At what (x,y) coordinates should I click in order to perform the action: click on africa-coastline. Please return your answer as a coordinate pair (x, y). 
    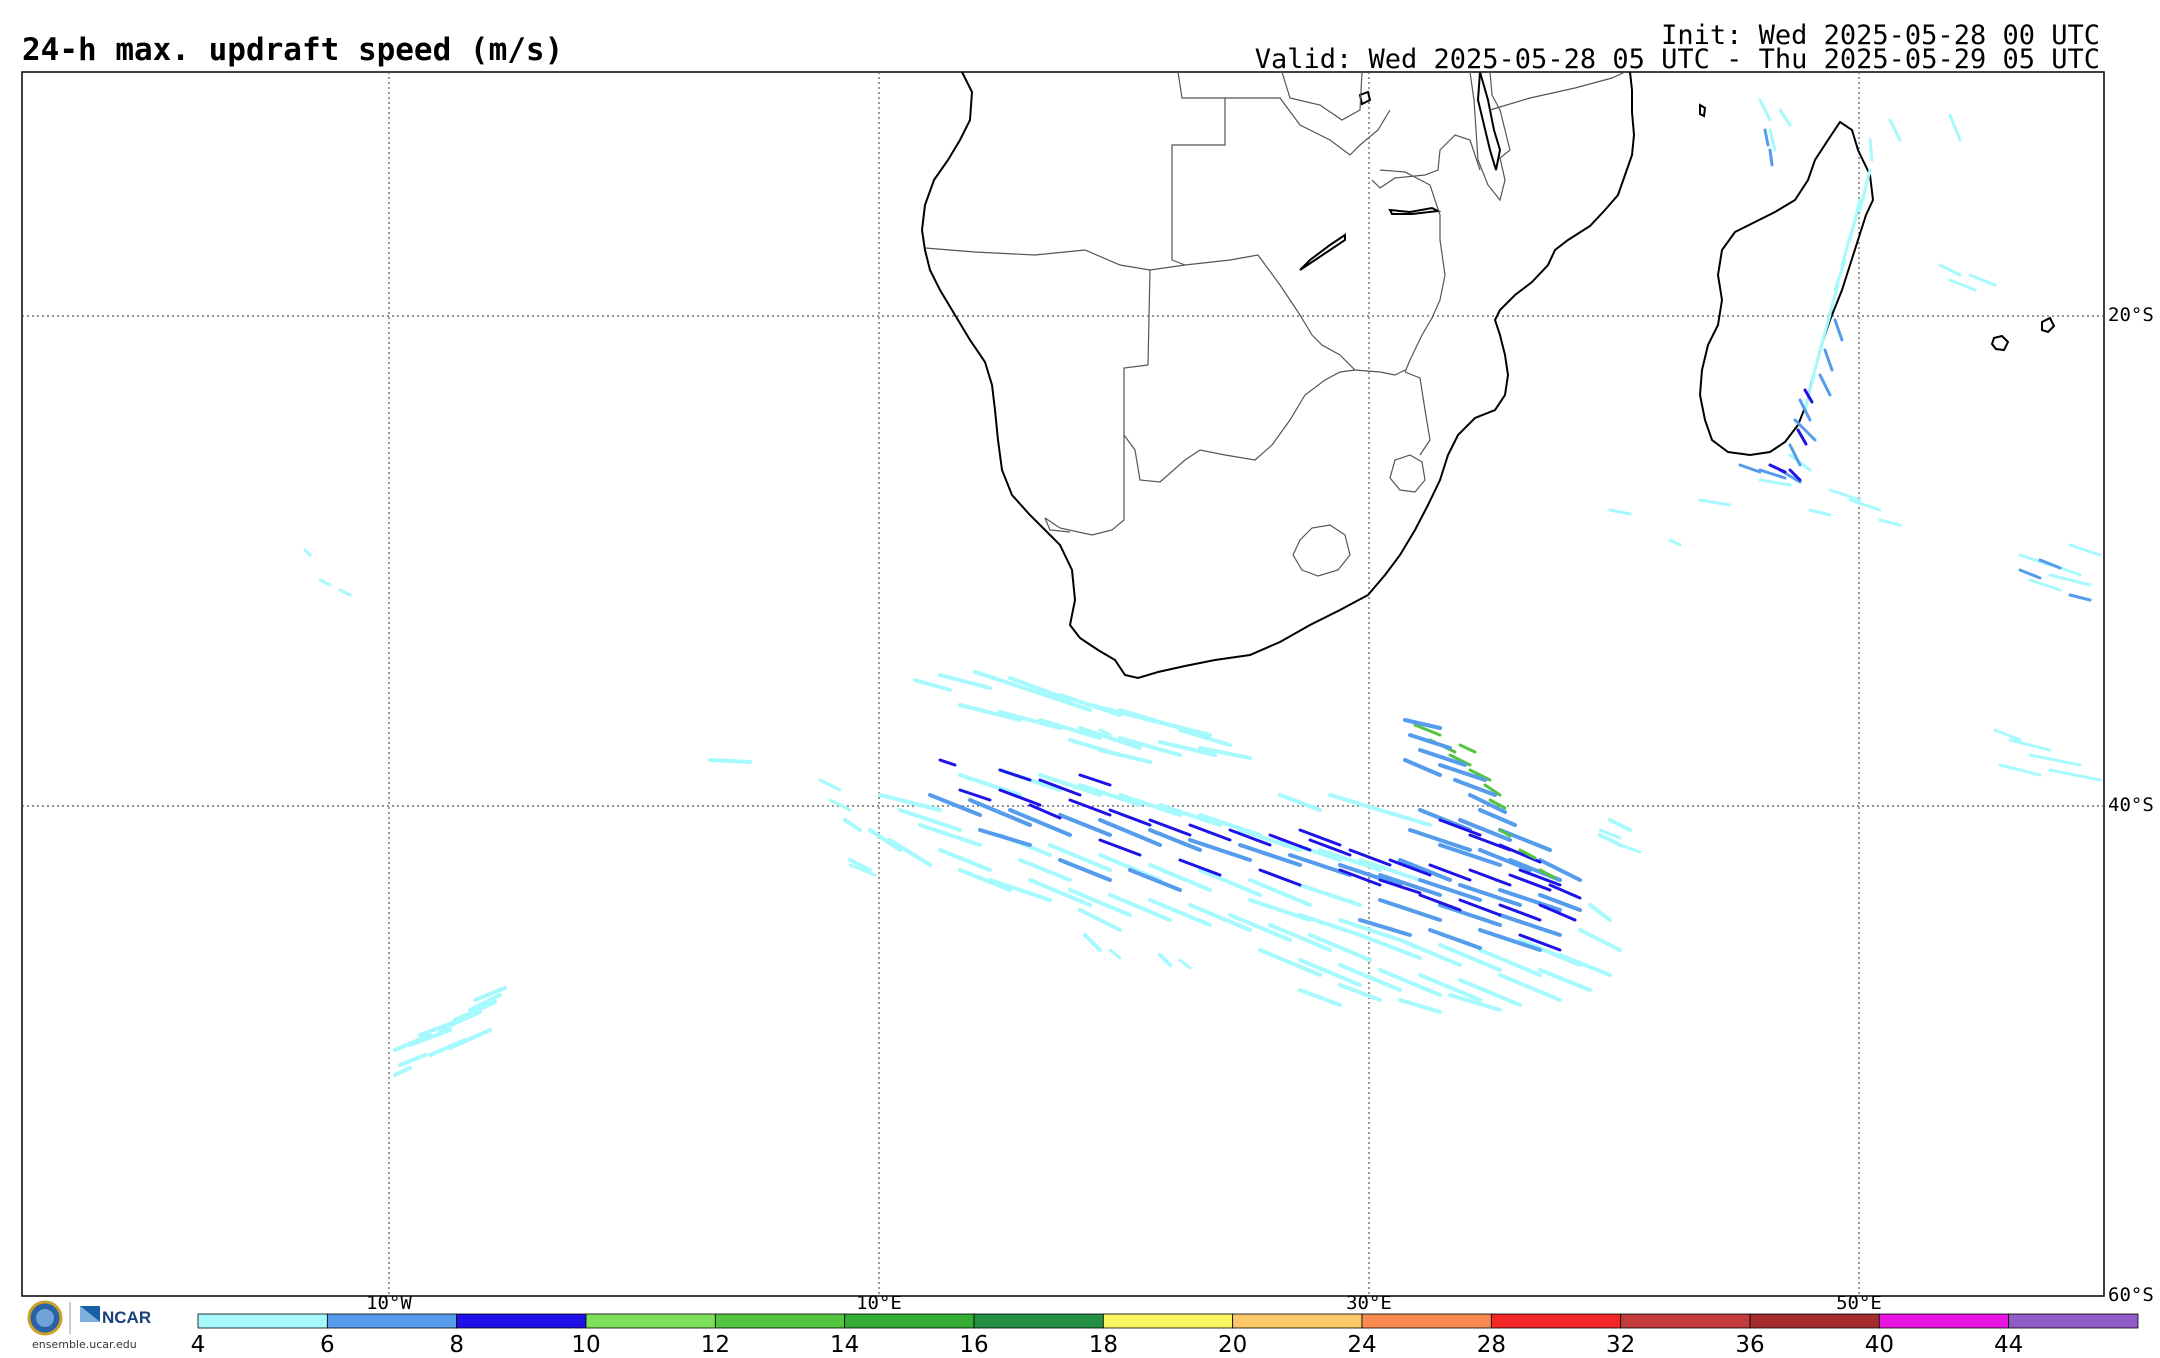
    Looking at the image, I should click on (1278, 375).